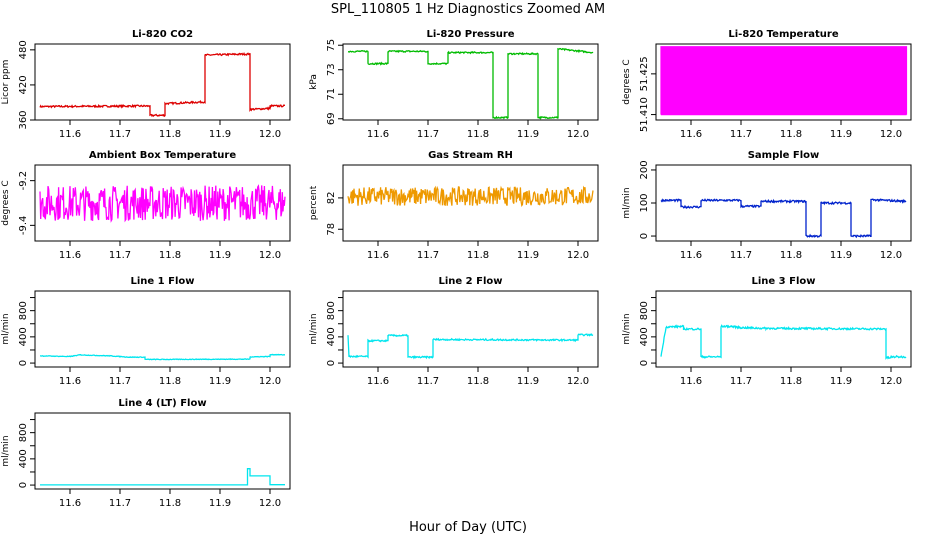  What do you see at coordinates (644, 202) in the screenshot?
I see `y-tick-label: 100` at bounding box center [644, 202].